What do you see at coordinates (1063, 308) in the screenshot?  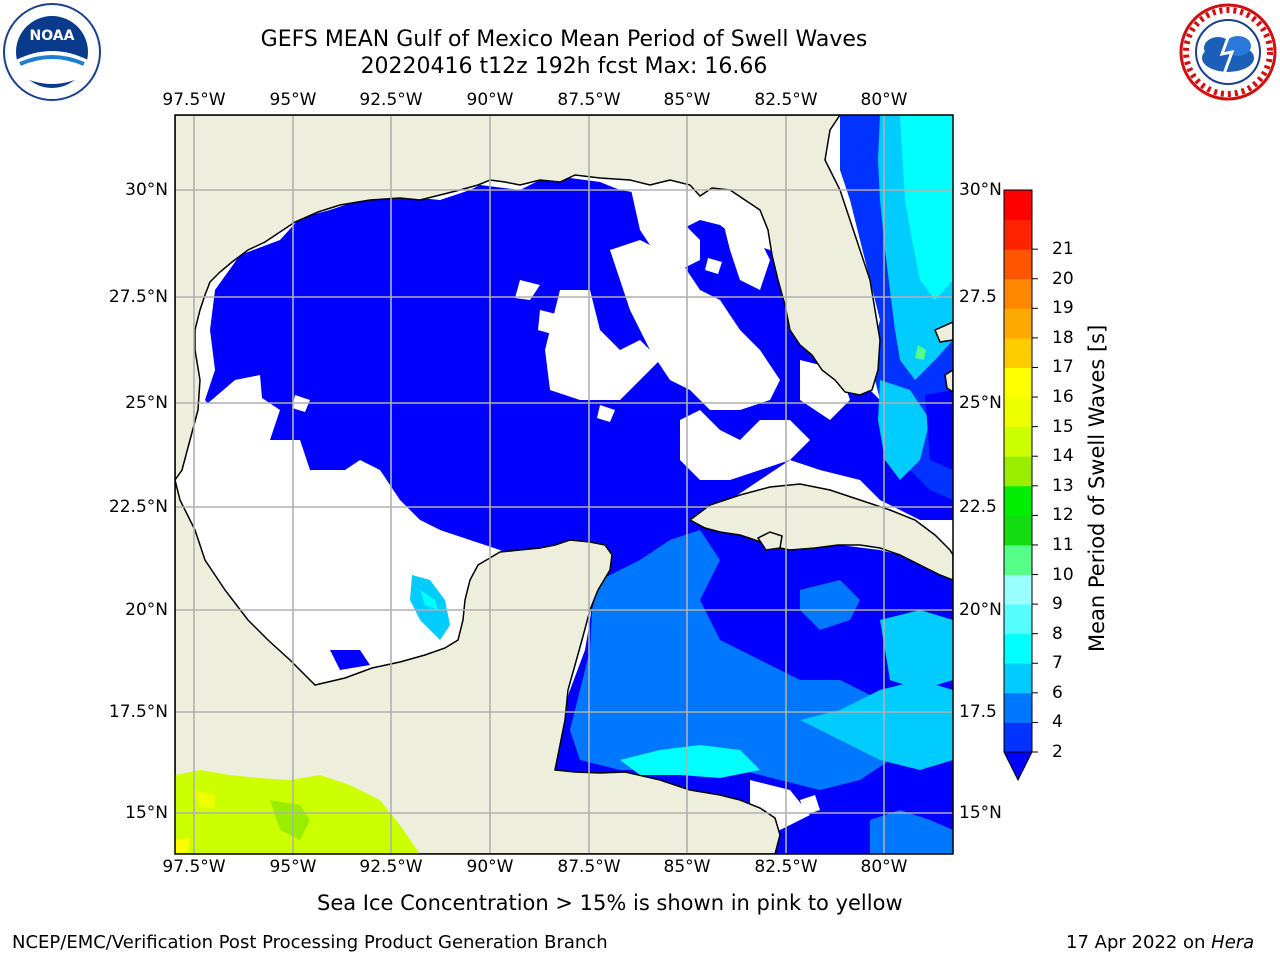 I see `colorbar-tick-label: 19` at bounding box center [1063, 308].